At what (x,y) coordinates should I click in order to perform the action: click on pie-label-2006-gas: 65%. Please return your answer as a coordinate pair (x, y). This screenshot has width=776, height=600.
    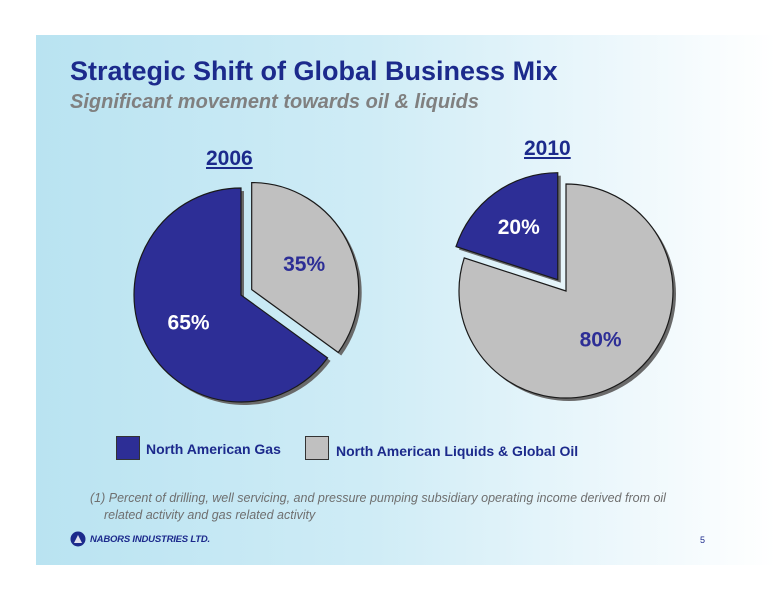
    Looking at the image, I should click on (189, 323).